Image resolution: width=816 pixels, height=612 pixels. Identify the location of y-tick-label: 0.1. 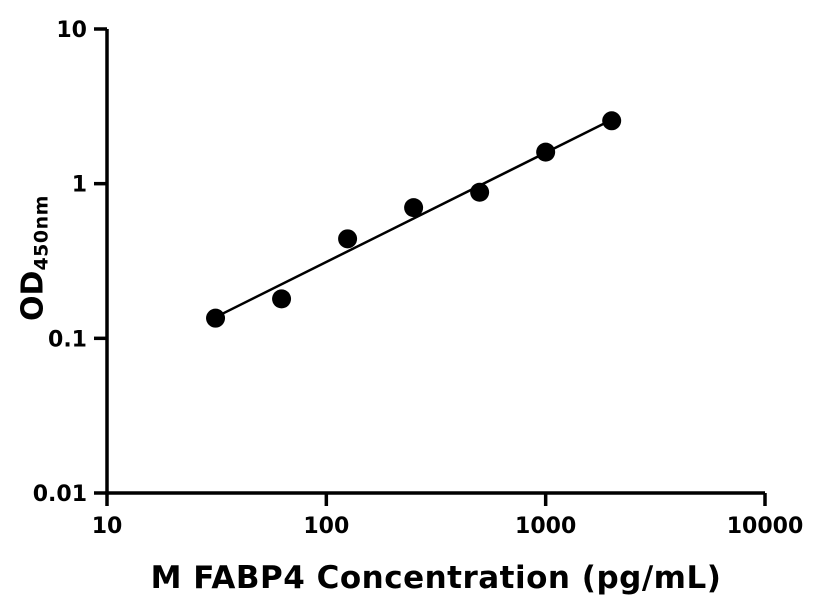
(67, 339).